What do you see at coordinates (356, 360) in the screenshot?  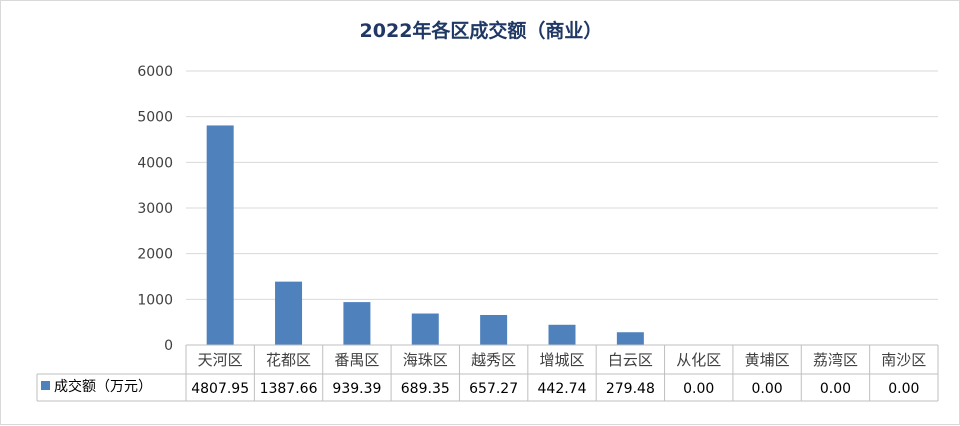 I see `category-label: 番禺区` at bounding box center [356, 360].